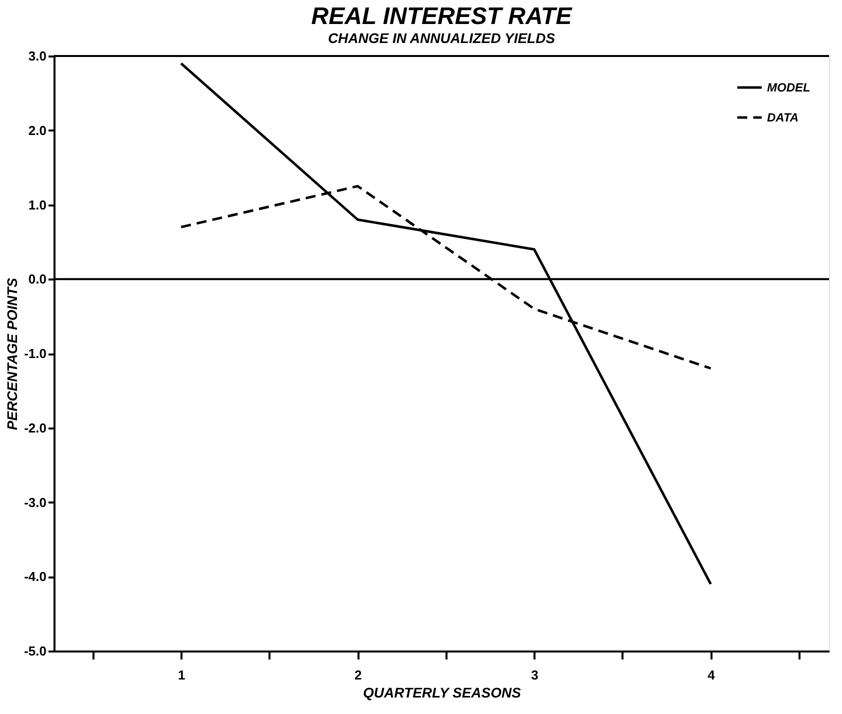  I want to click on y-tick-label: -2.0, so click(35, 428).